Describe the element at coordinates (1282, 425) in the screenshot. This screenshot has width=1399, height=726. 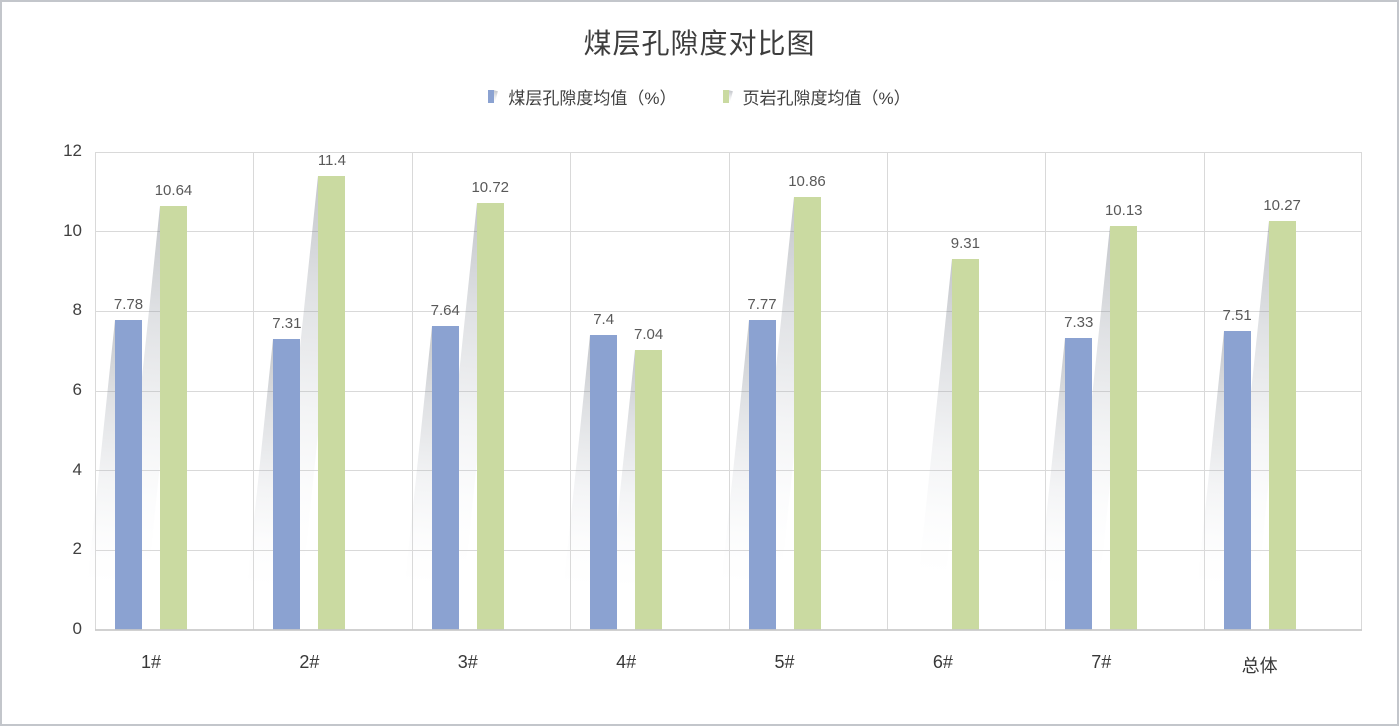
I see `bar-shale-总体` at that location.